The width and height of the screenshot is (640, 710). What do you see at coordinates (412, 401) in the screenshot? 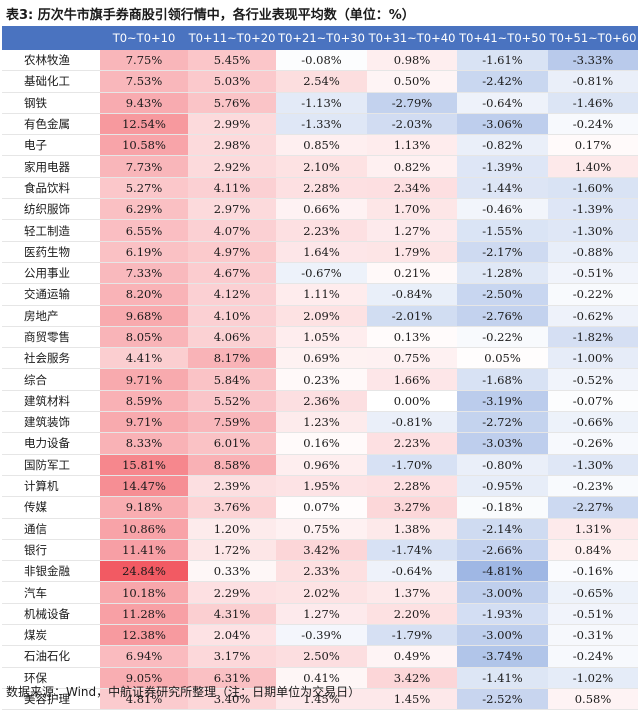
I see `value-cell: 0.00%` at bounding box center [412, 401].